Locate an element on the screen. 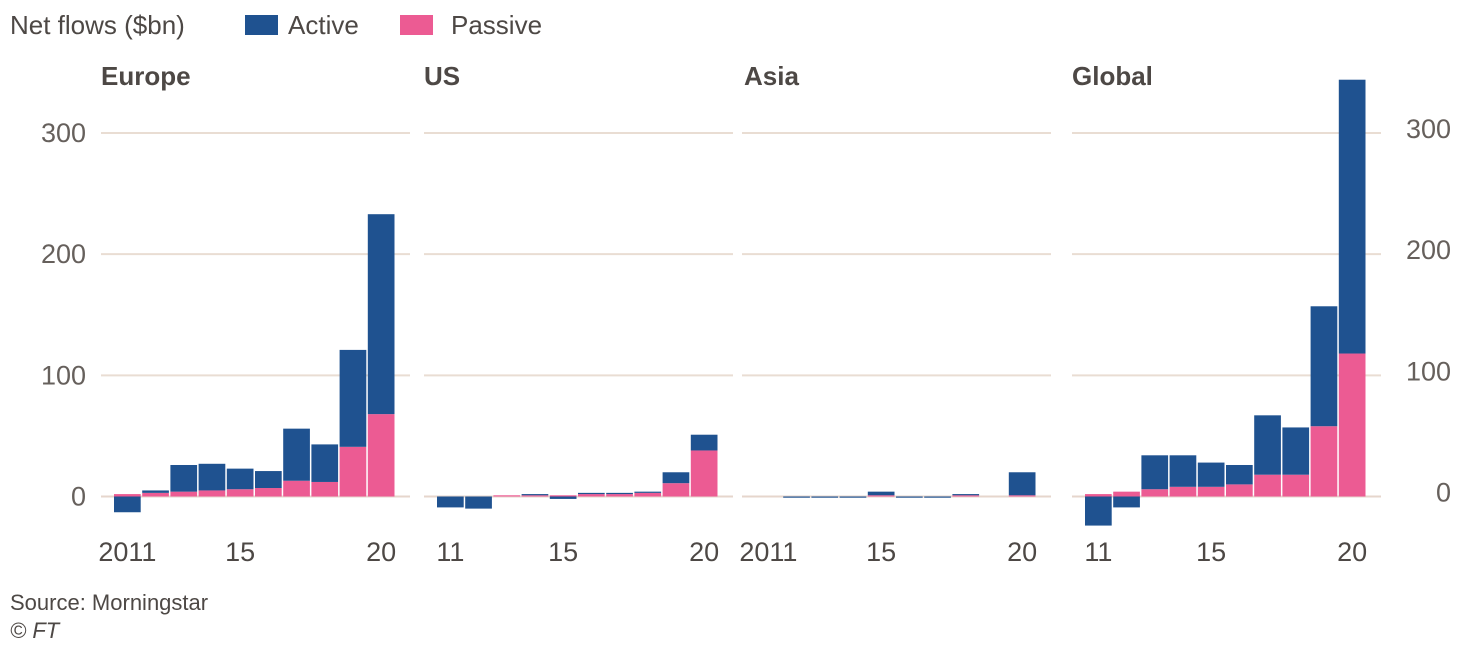 The width and height of the screenshot is (1462, 652). panel-title: Global is located at coordinates (1112, 76).